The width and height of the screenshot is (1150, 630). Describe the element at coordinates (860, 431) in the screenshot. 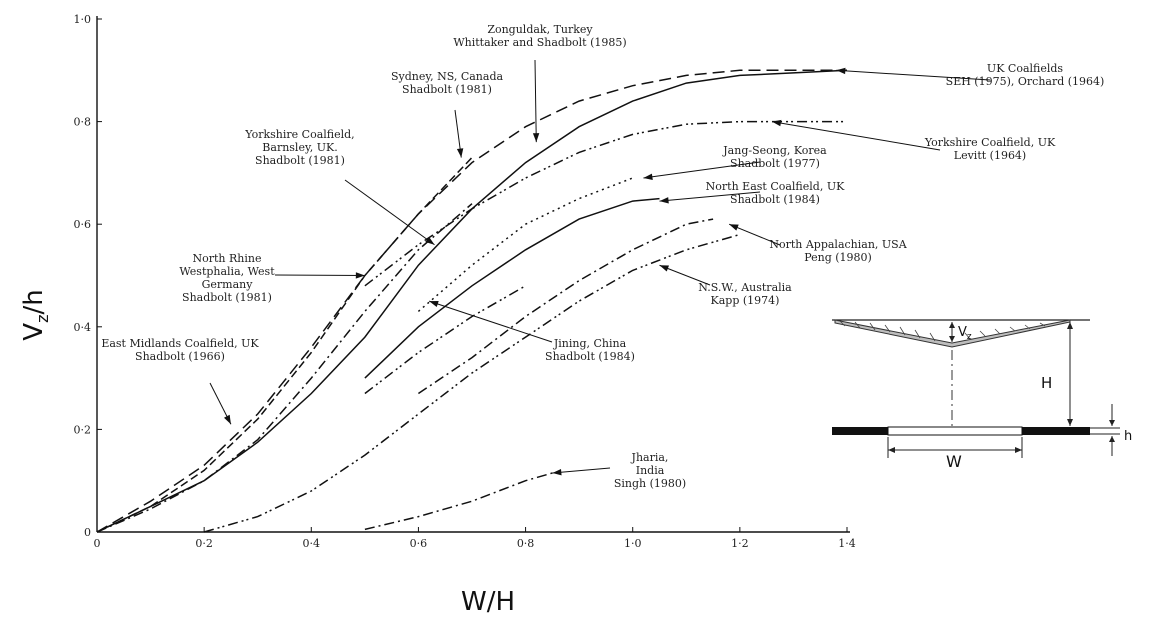

I see `diagram-seam-left` at that location.